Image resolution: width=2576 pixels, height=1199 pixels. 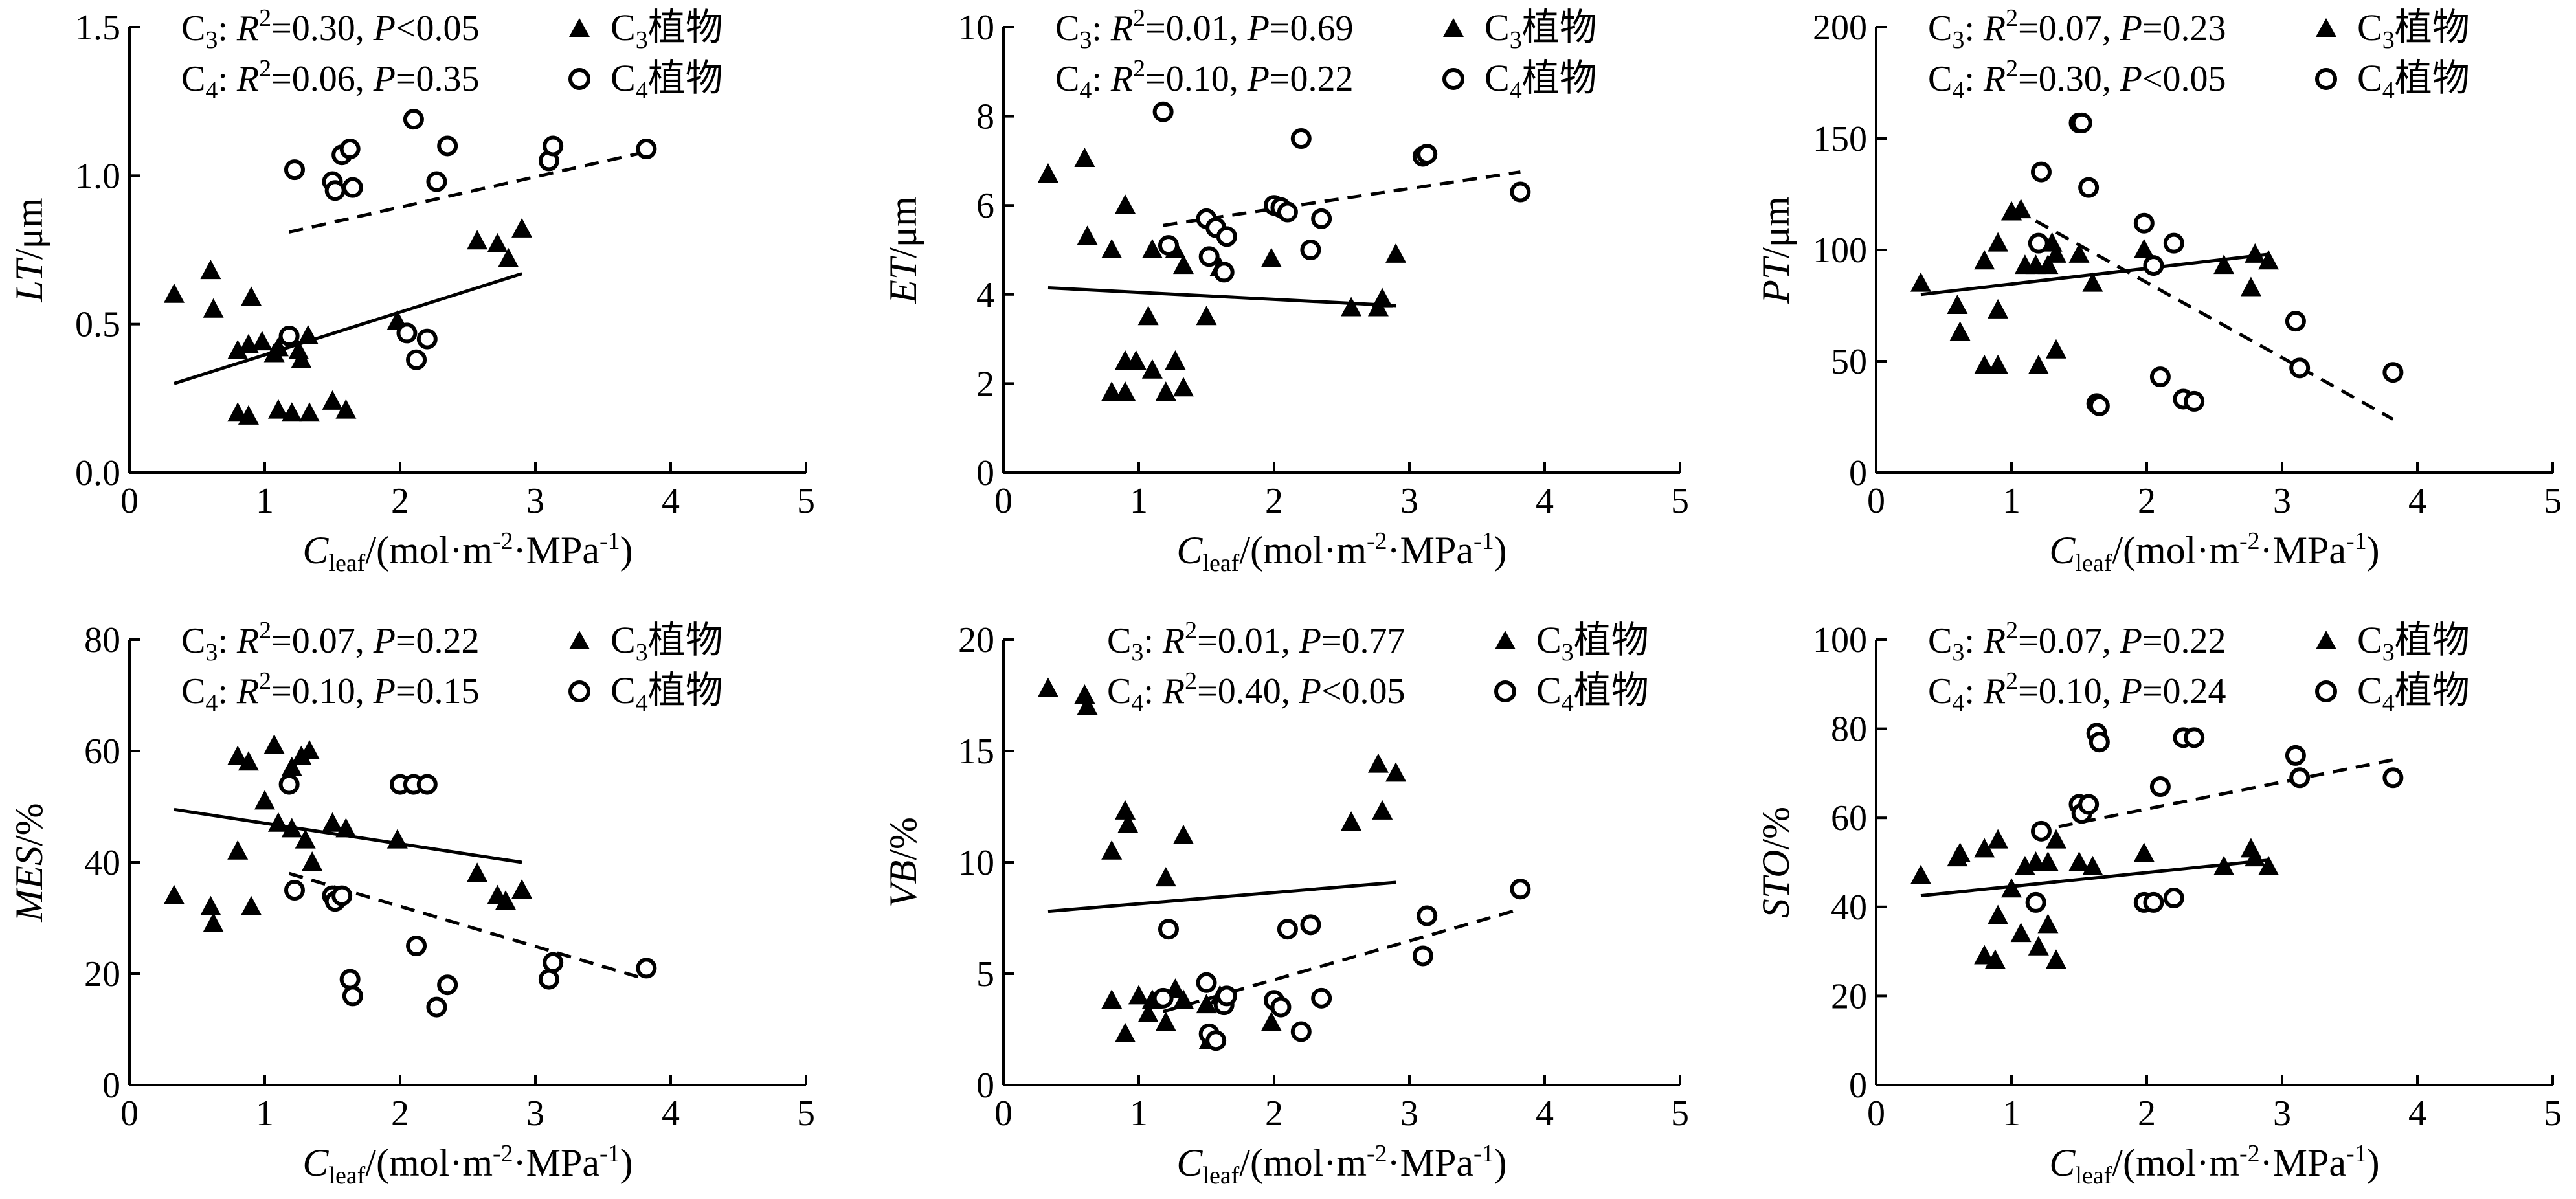 What do you see at coordinates (1342, 960) in the screenshot?
I see `fit-line-c4` at bounding box center [1342, 960].